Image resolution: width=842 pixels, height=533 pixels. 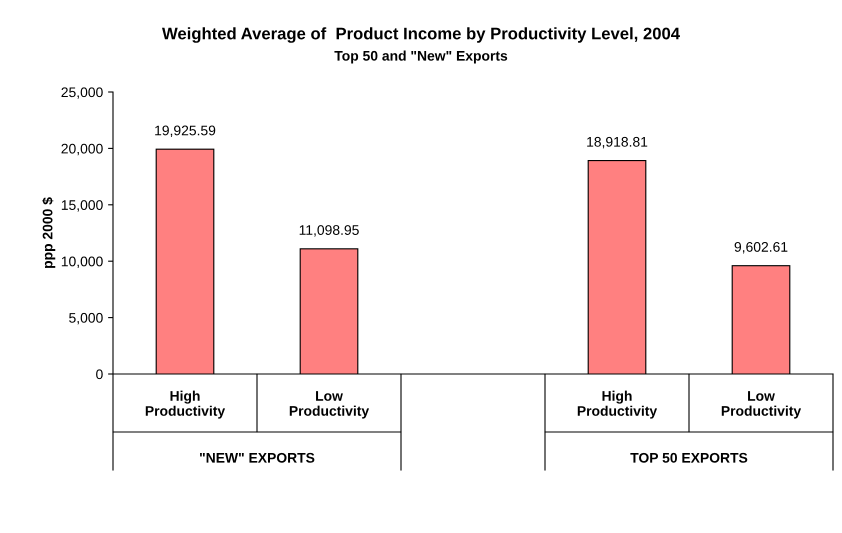 I want to click on y-tick-label: 5,000, so click(x=86, y=318).